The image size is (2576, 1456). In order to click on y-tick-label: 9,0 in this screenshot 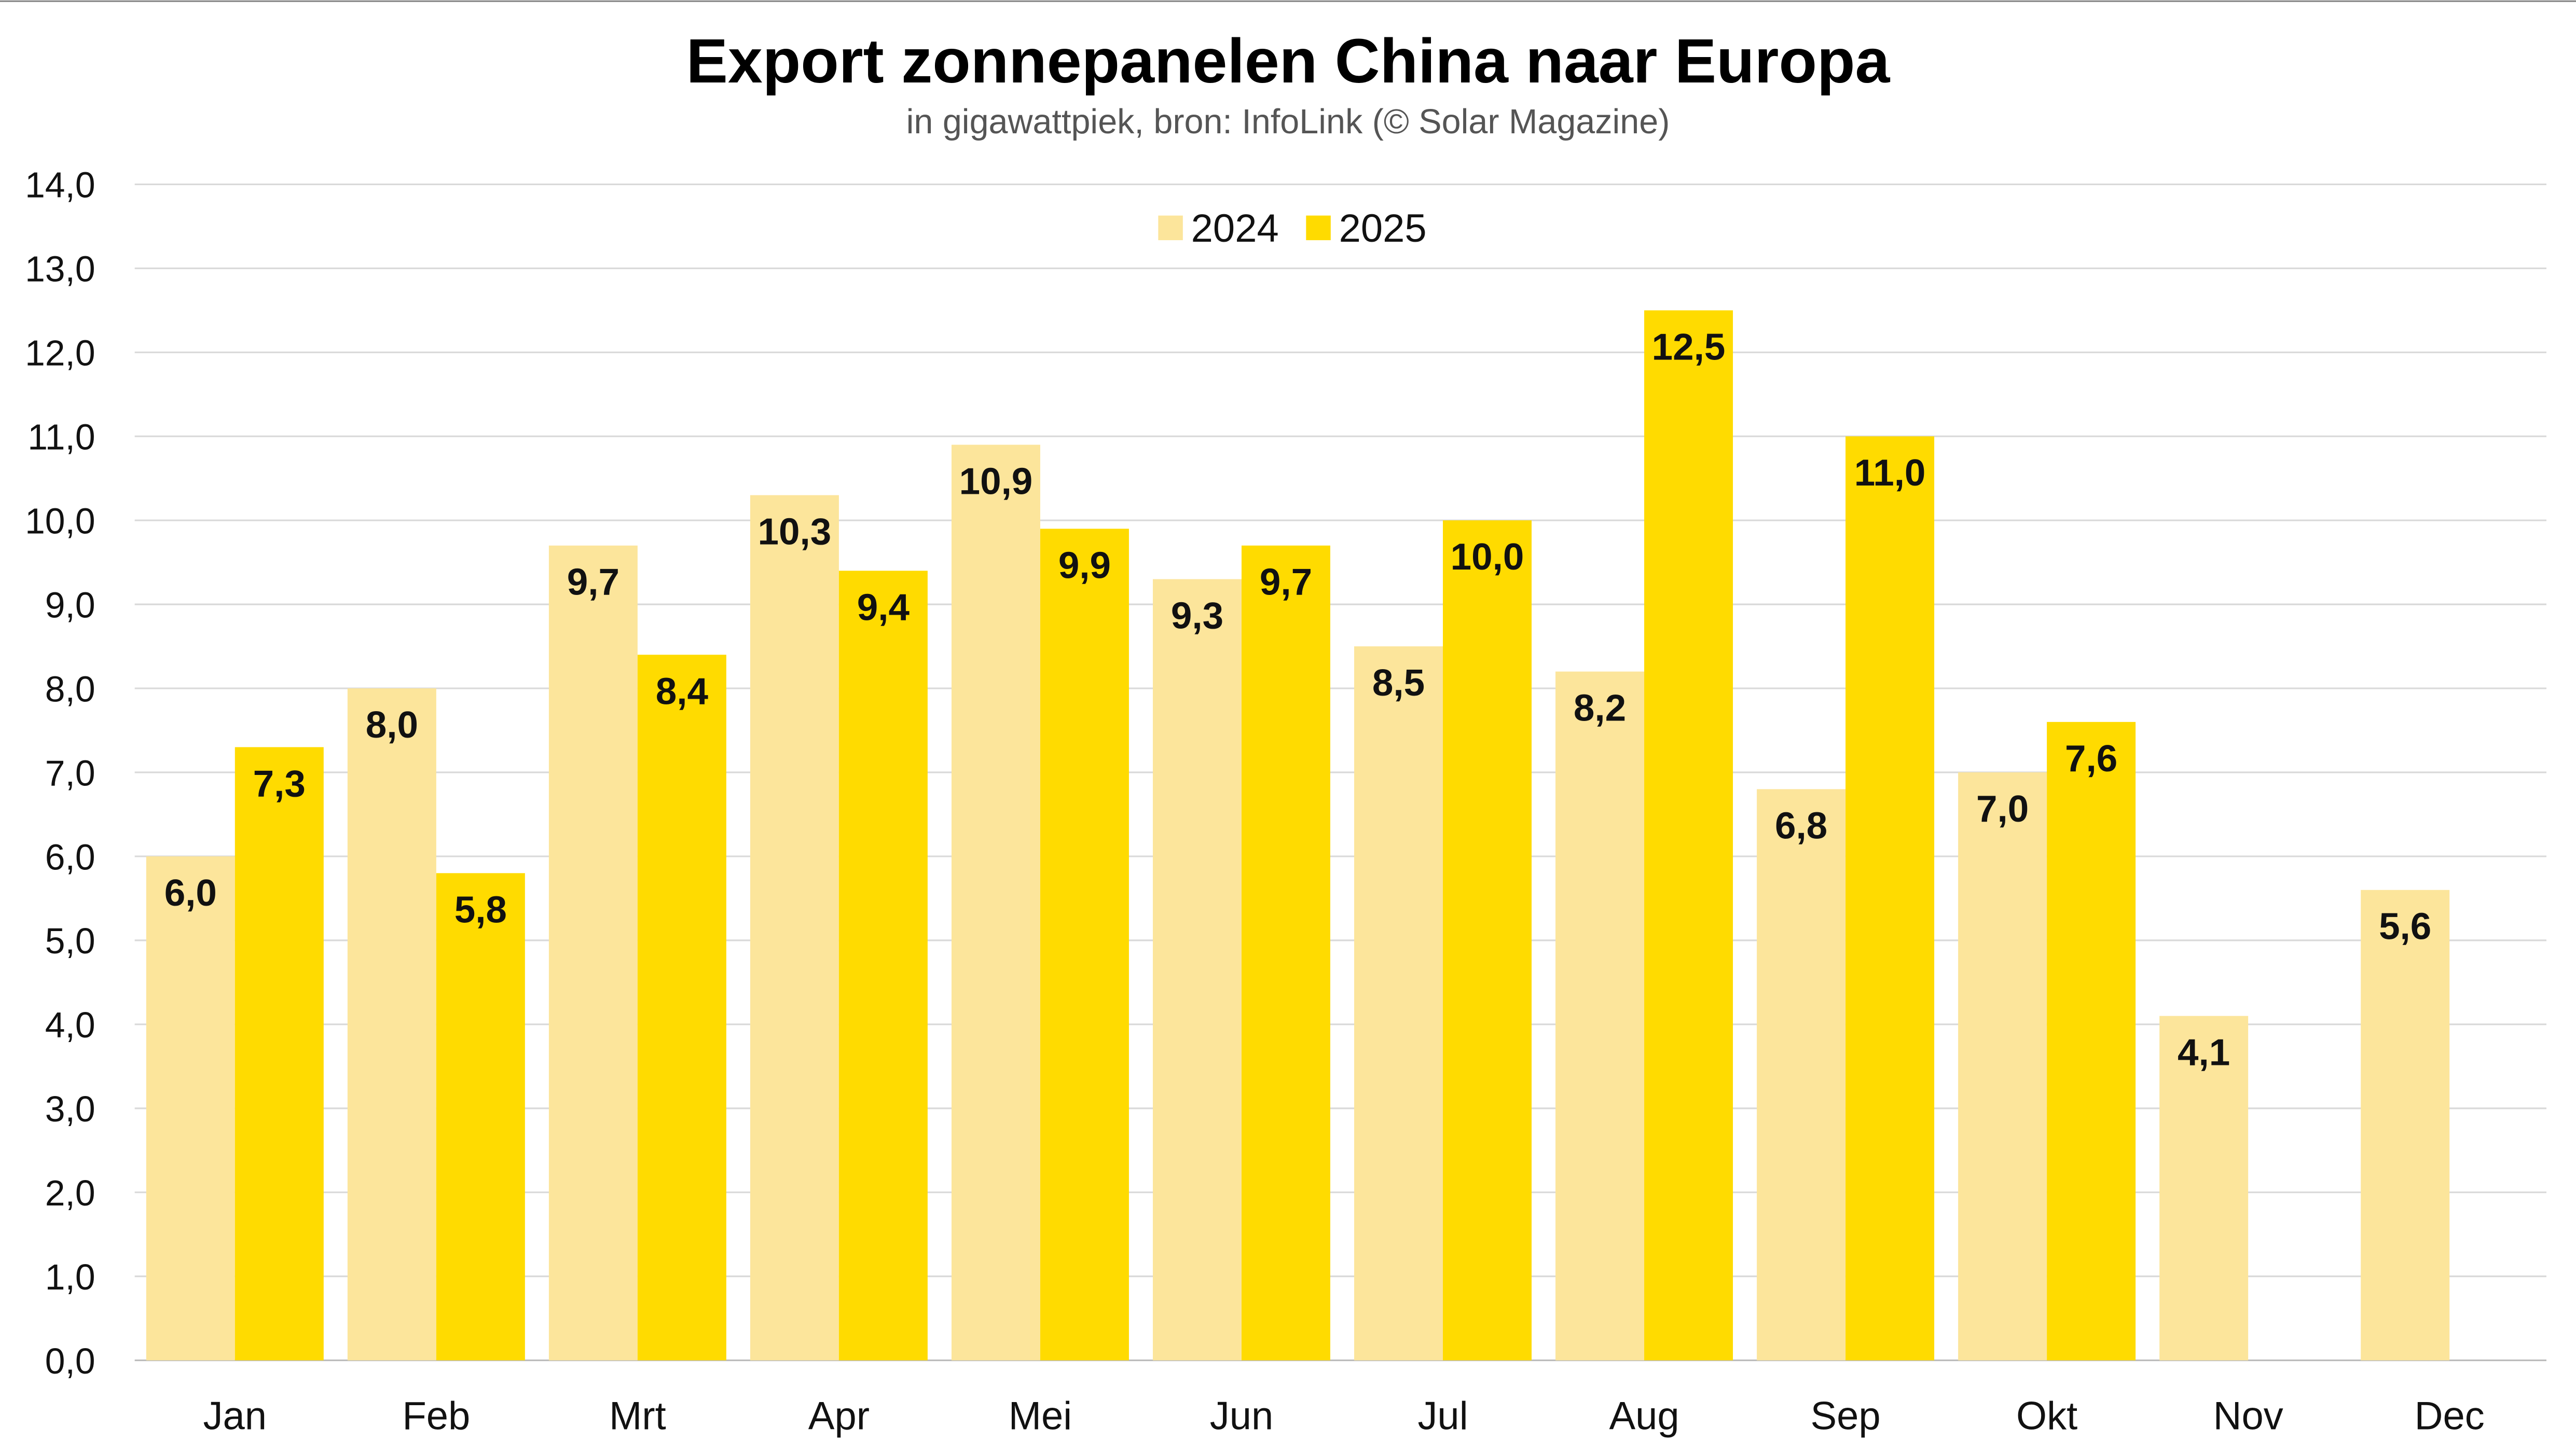, I will do `click(70, 605)`.